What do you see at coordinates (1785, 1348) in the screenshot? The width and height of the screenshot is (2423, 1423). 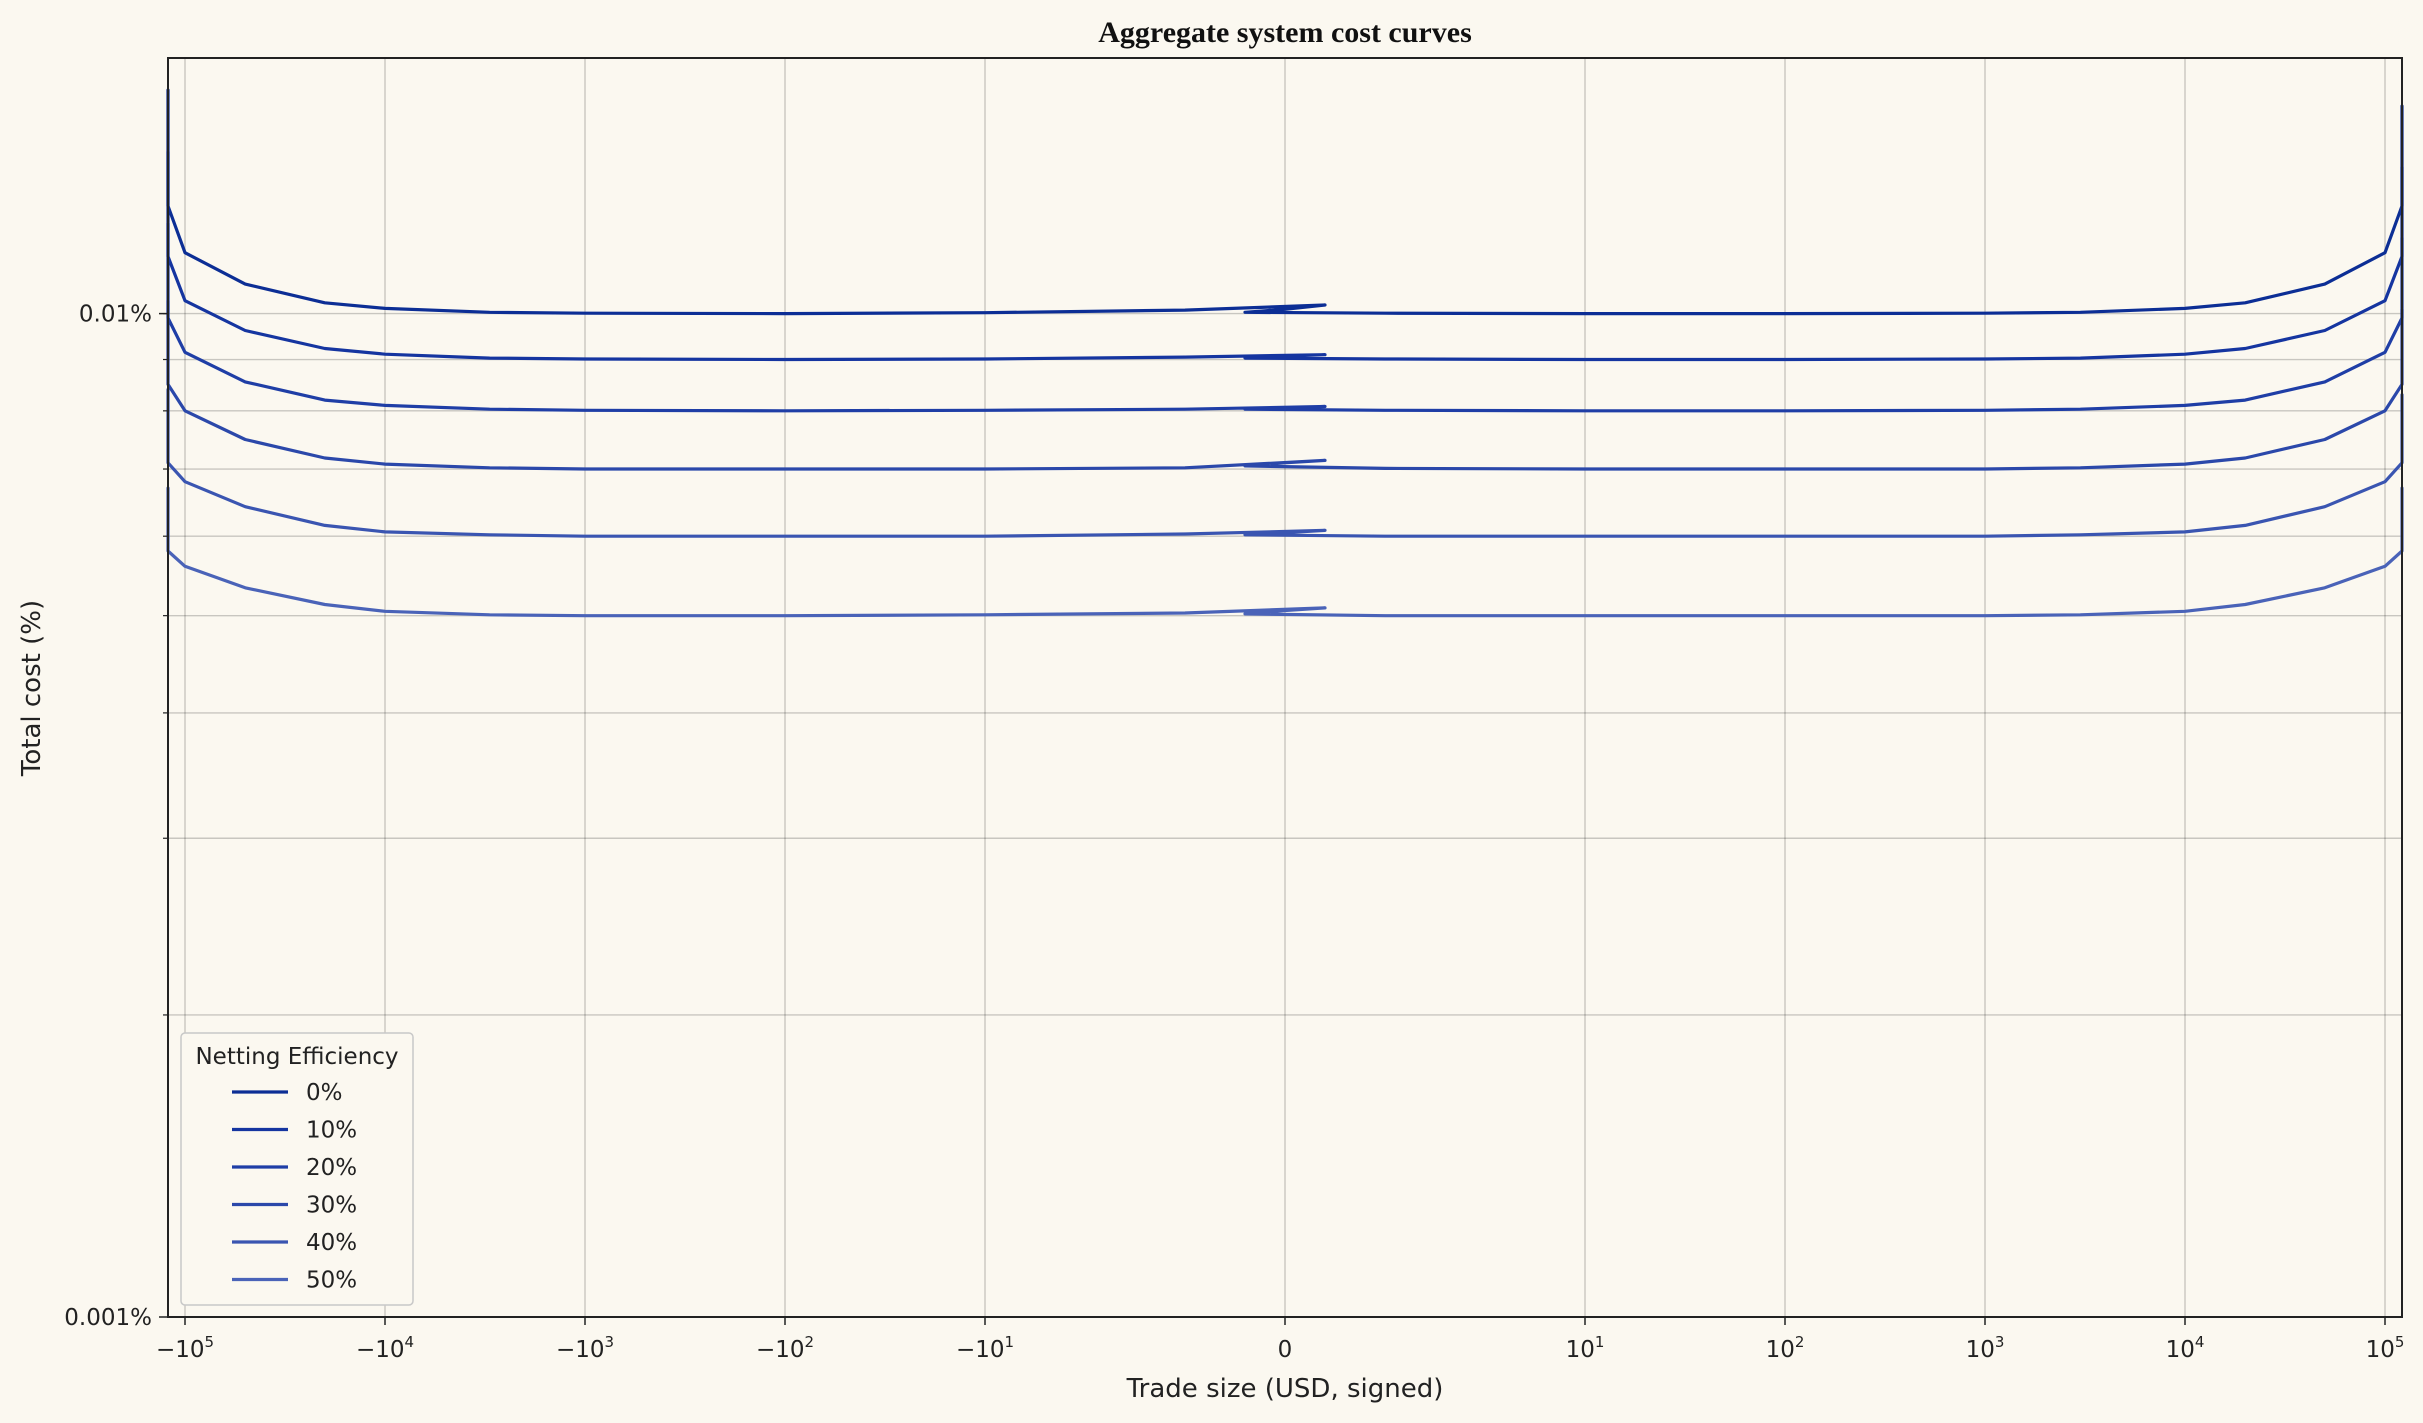 I see `x-tick-label: 10²` at bounding box center [1785, 1348].